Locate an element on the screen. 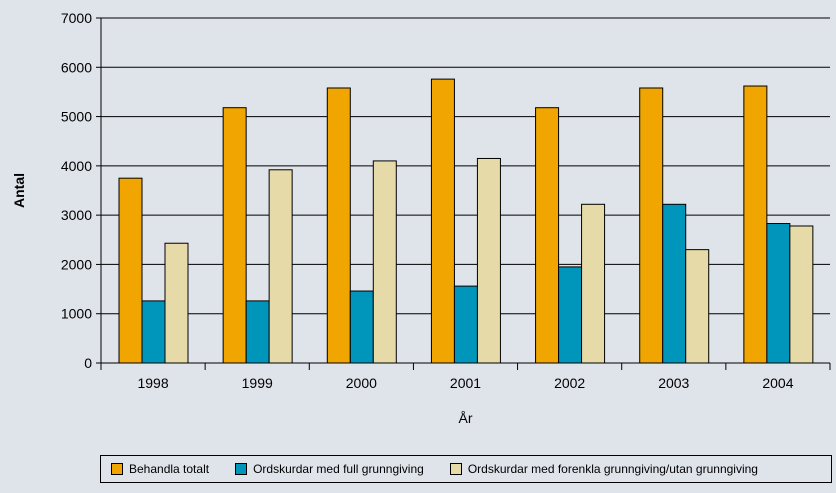 Image resolution: width=836 pixels, height=493 pixels. x-tick-label: 2003 is located at coordinates (673, 383).